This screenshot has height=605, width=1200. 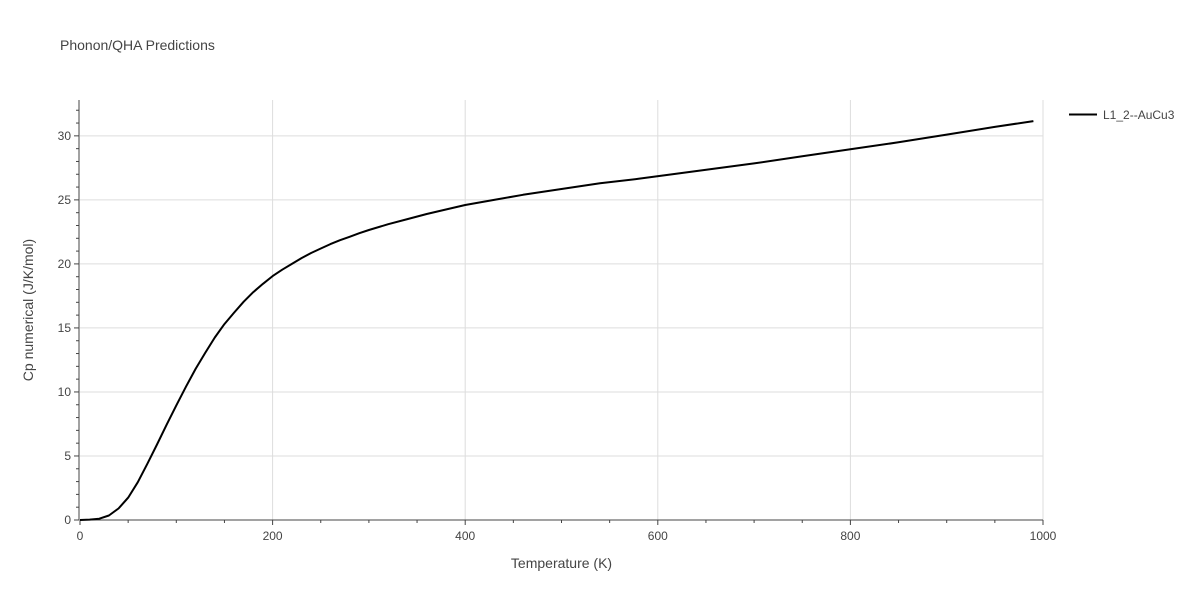 What do you see at coordinates (137, 45) in the screenshot?
I see `chart-title: Phonon/QHA Predictions` at bounding box center [137, 45].